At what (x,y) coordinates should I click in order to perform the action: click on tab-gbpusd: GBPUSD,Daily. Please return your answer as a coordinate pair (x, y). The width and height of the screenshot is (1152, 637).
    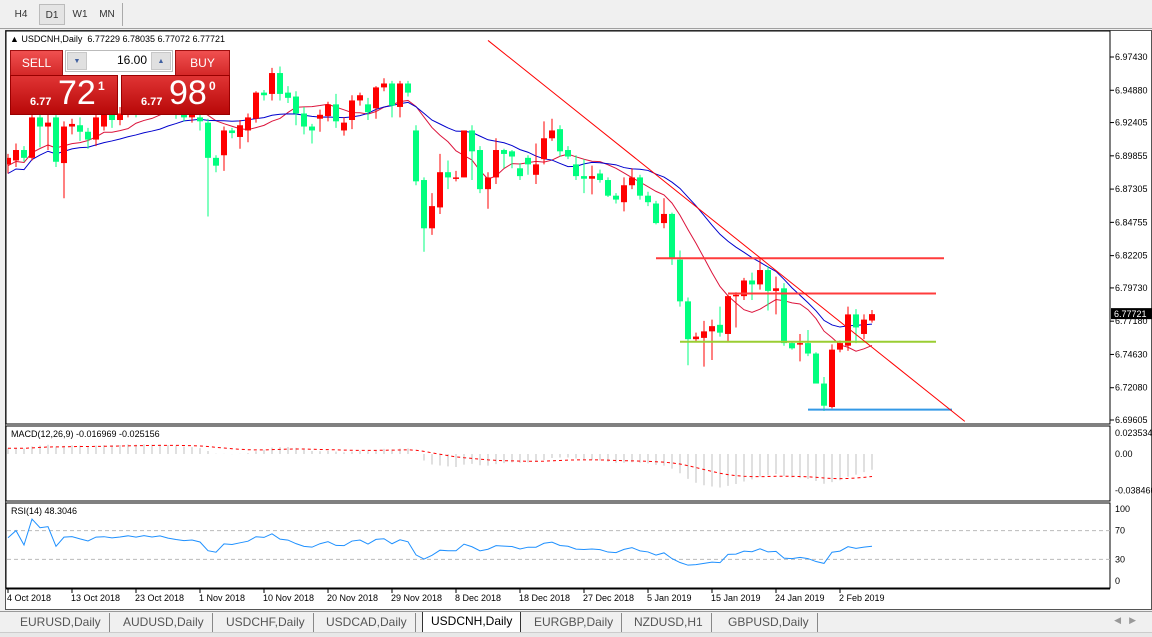
    Looking at the image, I should click on (769, 622).